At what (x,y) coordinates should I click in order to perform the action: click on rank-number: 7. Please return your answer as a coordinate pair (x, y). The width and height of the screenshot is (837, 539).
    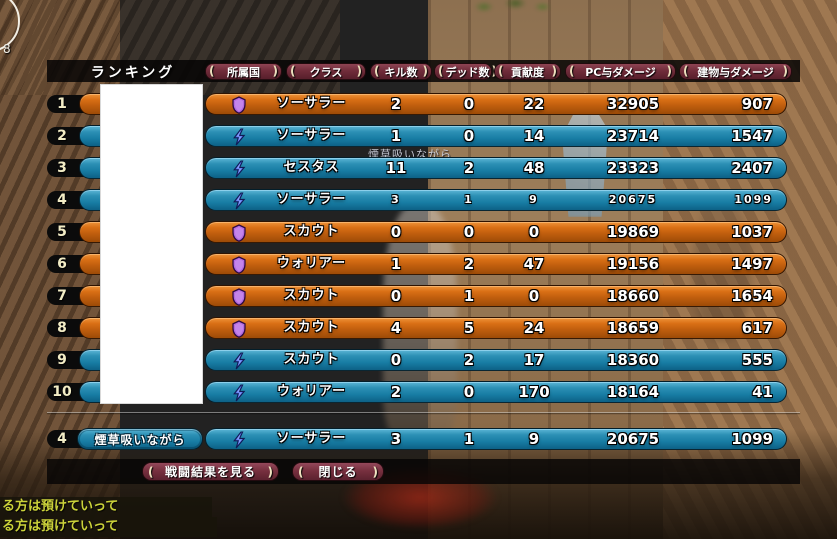
    Looking at the image, I should click on (62, 296).